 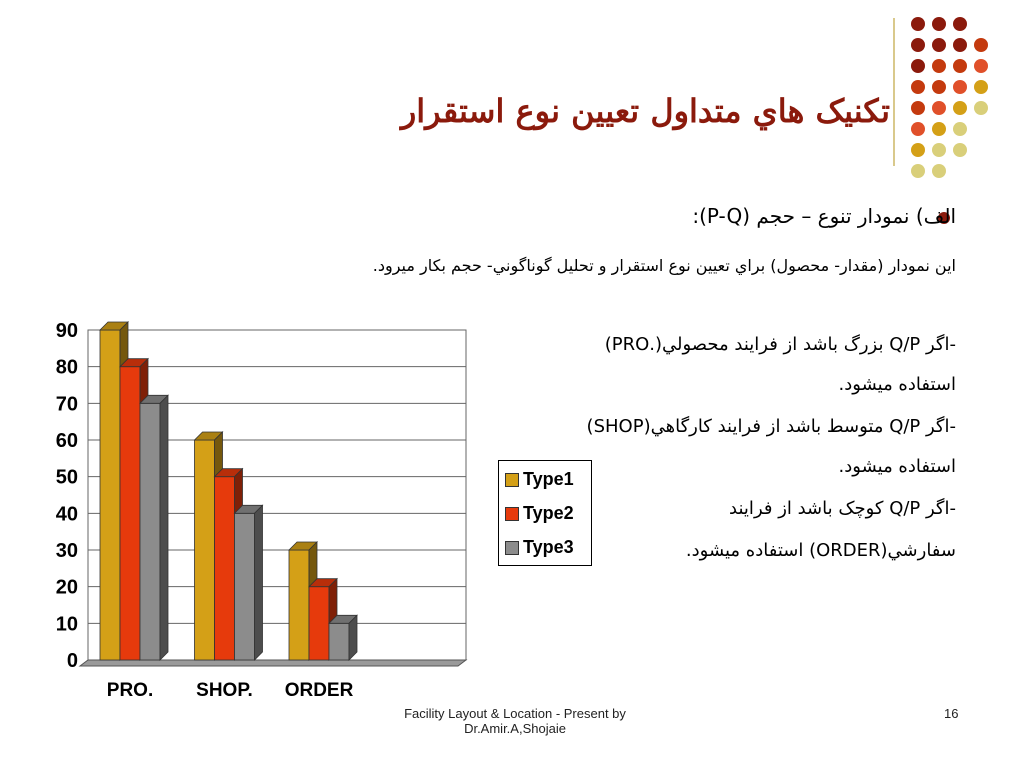 What do you see at coordinates (273, 663) in the screenshot?
I see `chart-floor` at bounding box center [273, 663].